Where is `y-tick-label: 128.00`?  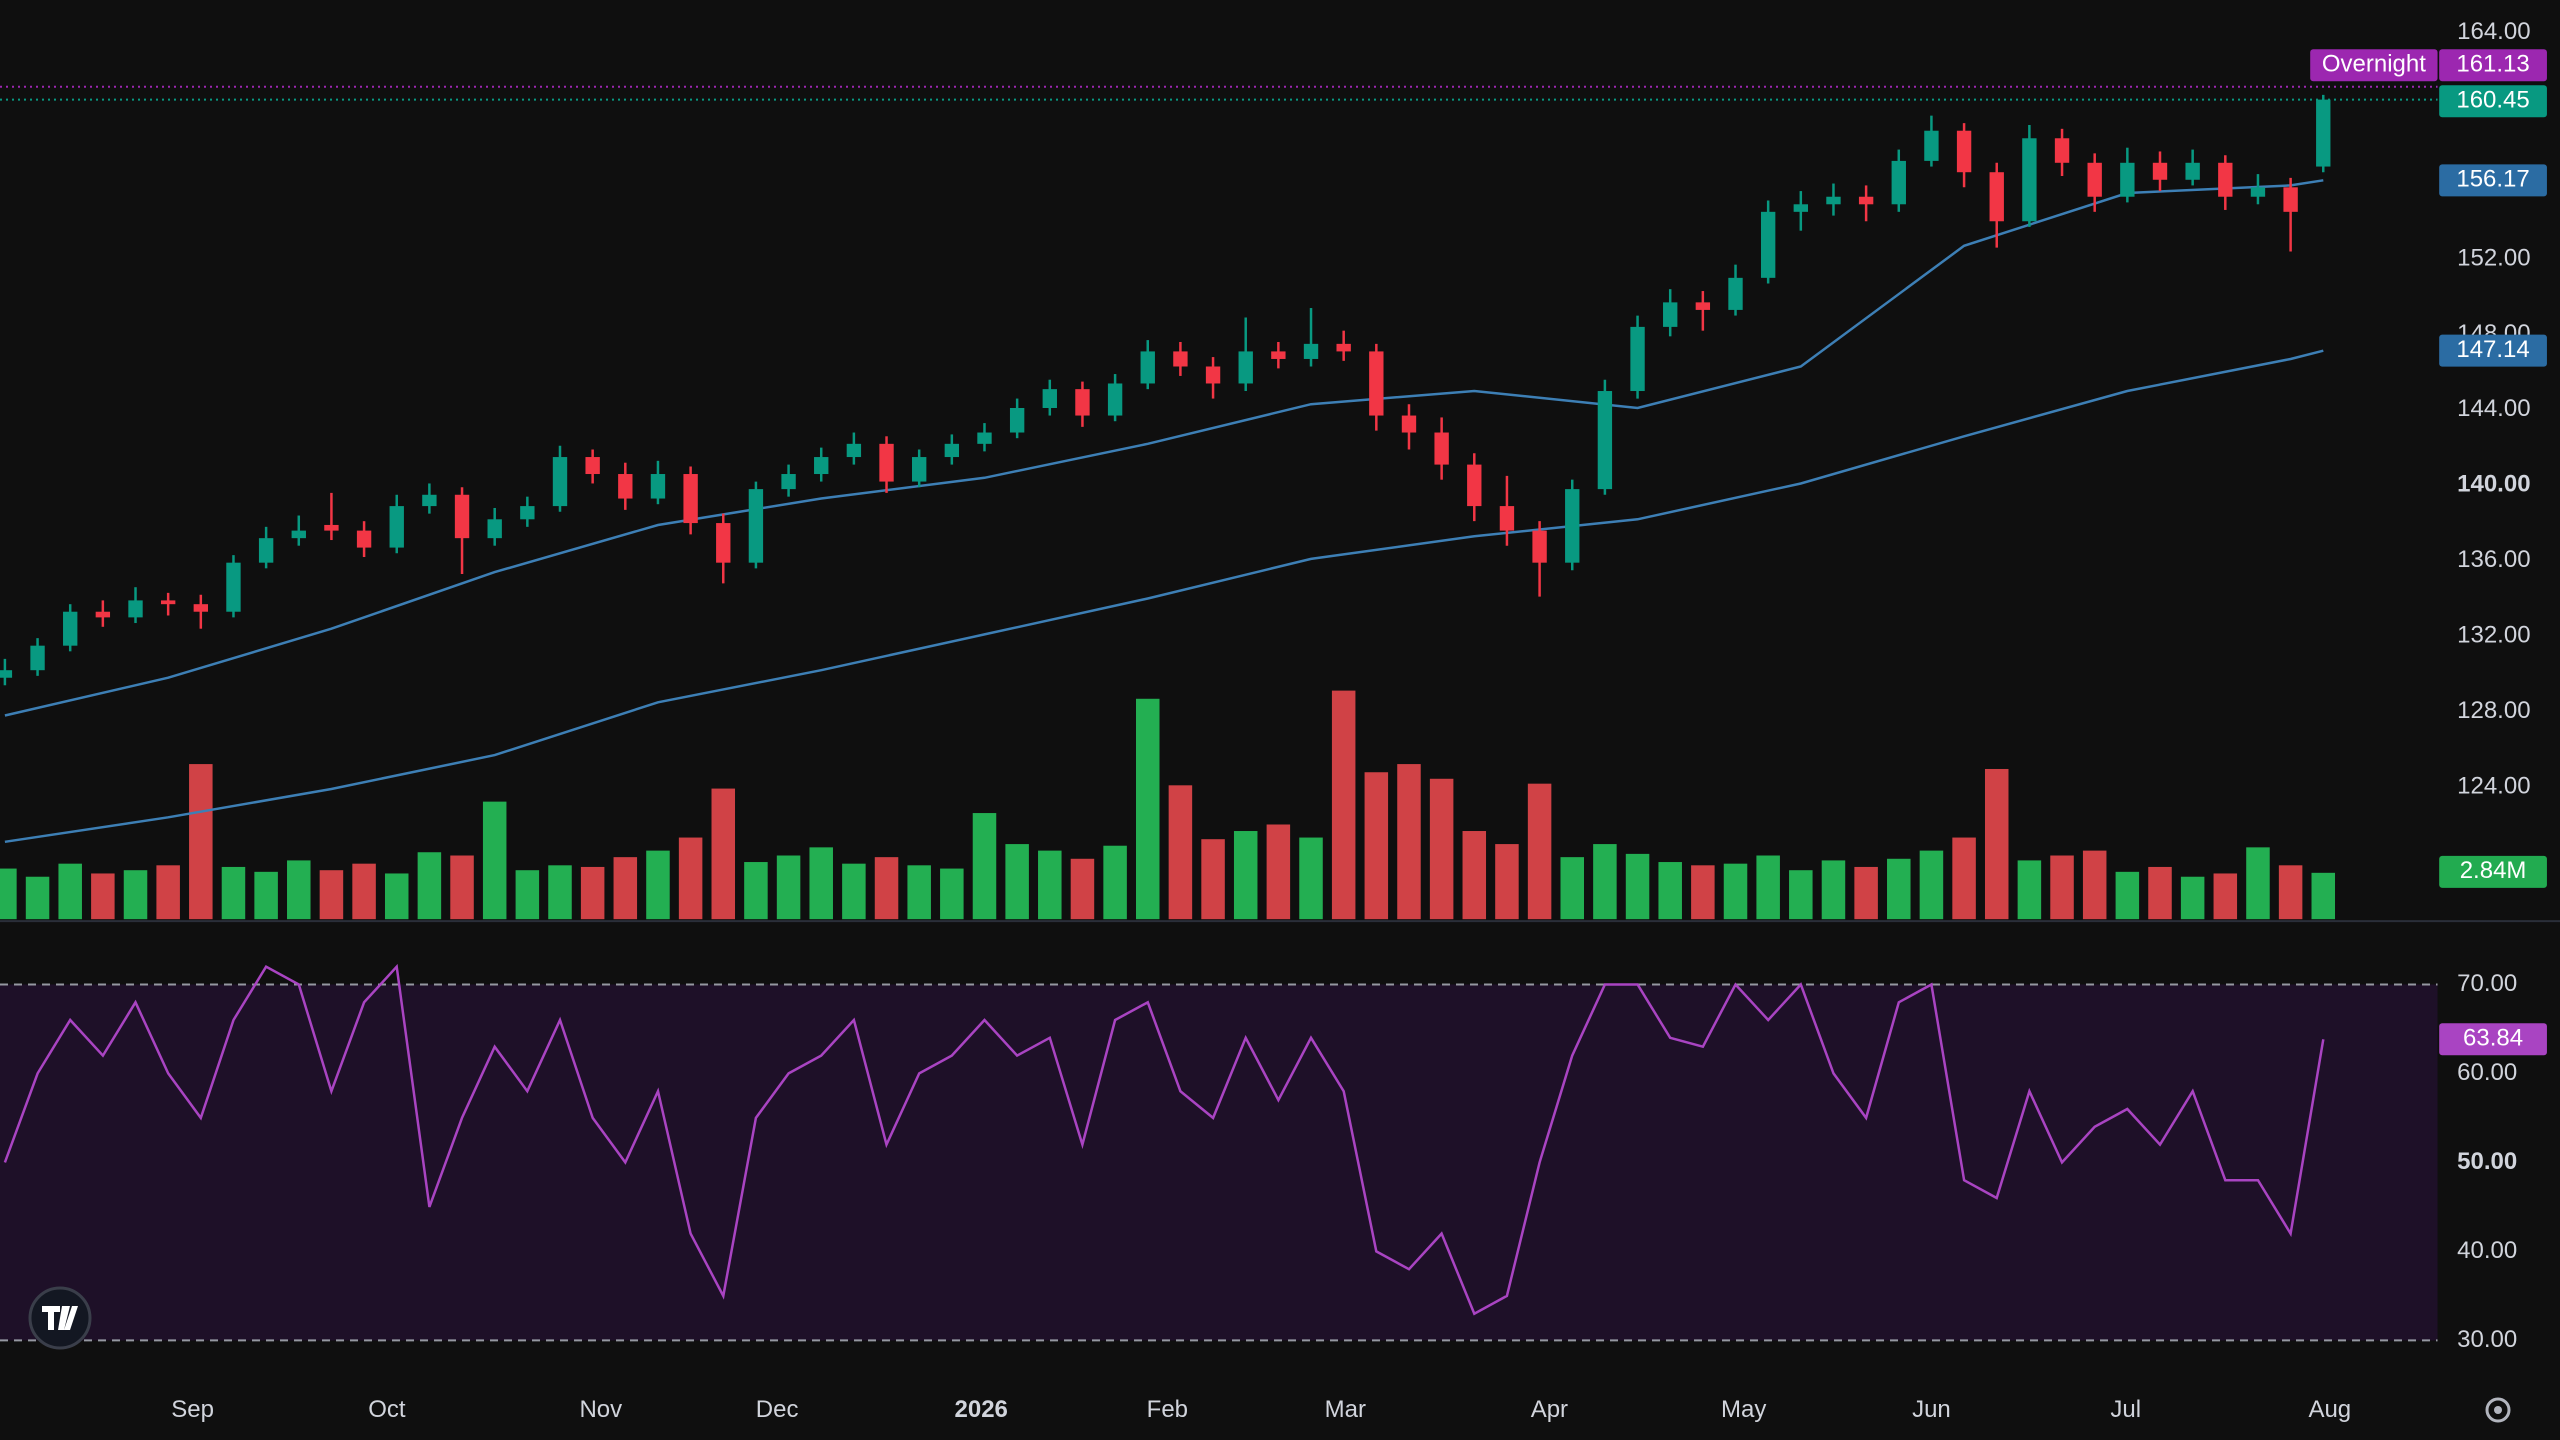
y-tick-label: 128.00 is located at coordinates (2493, 710).